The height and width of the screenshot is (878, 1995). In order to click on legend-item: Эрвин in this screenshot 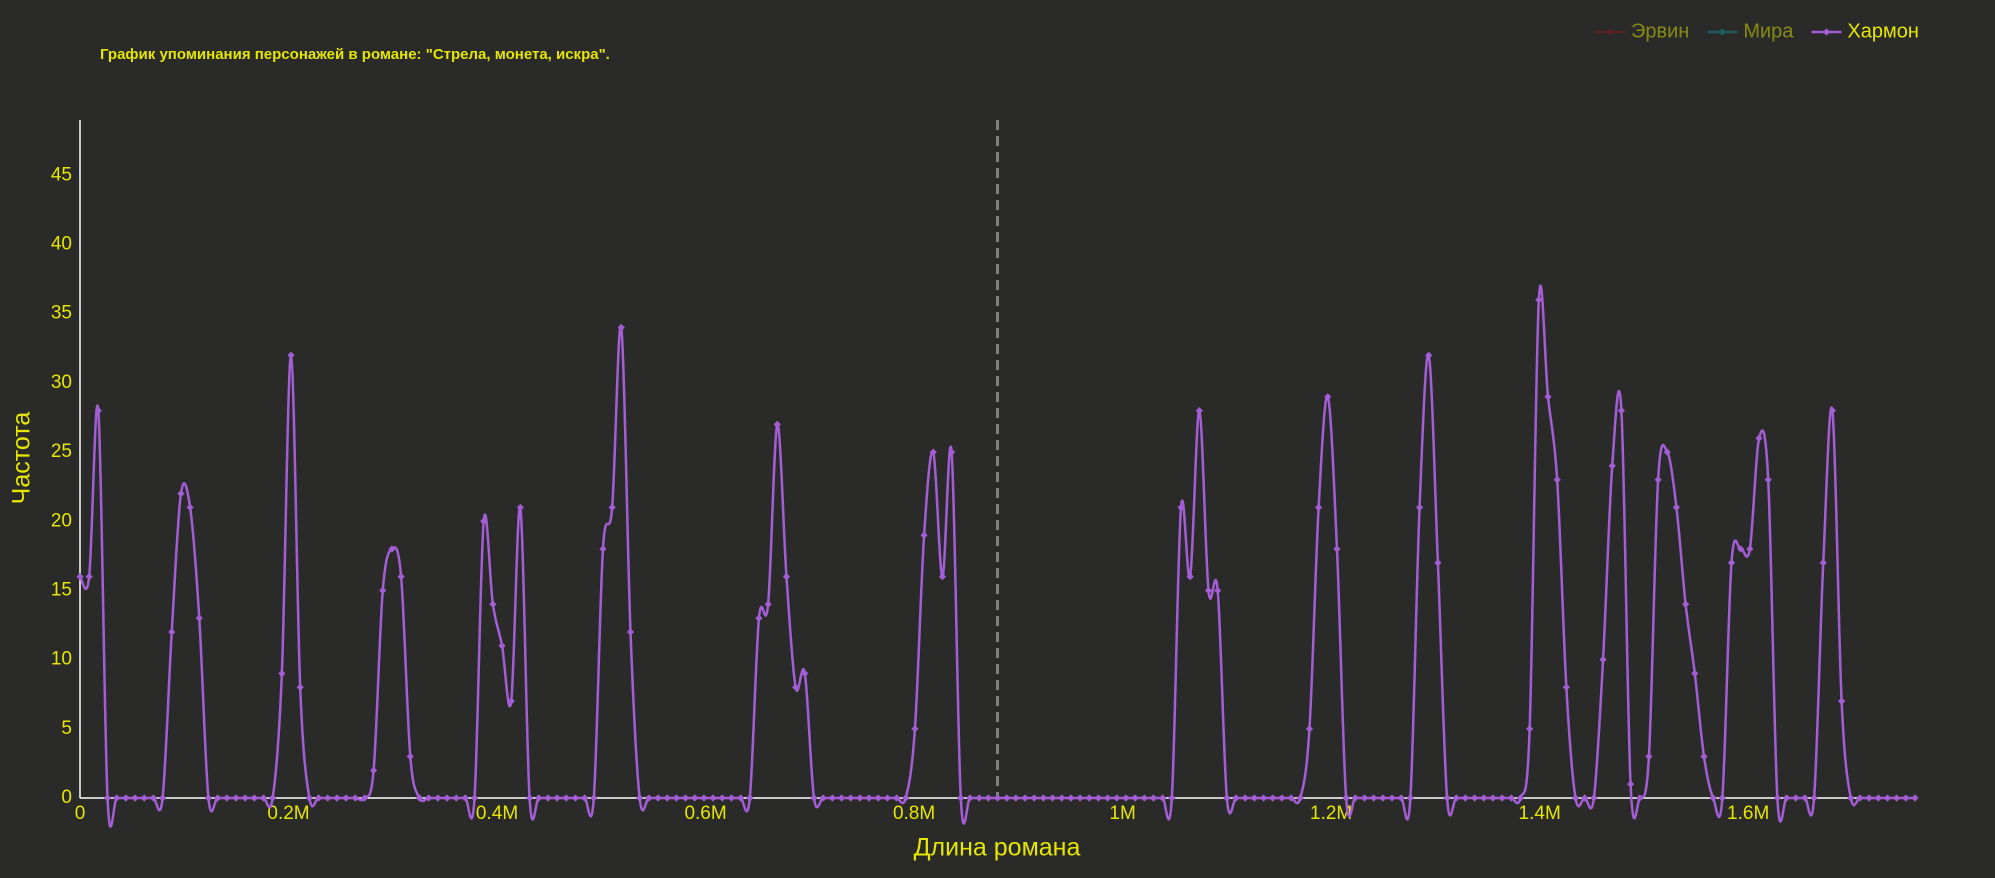, I will do `click(1642, 31)`.